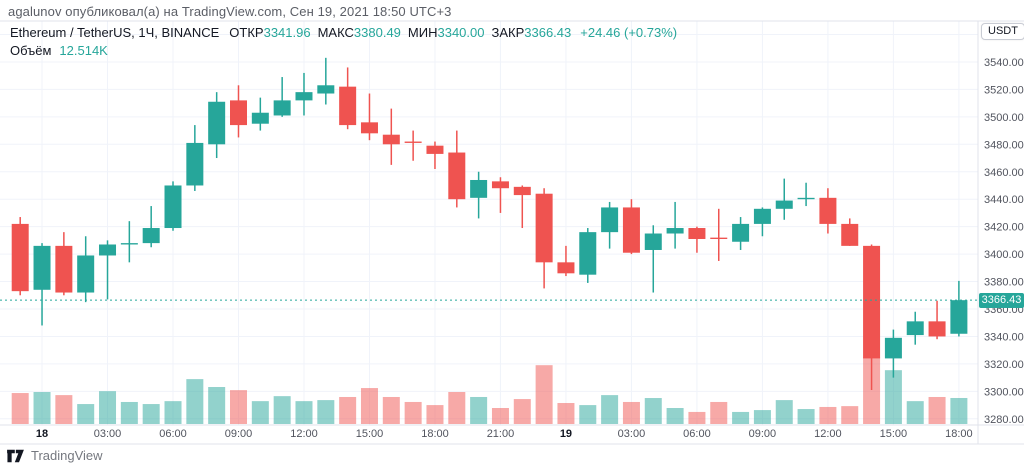 The image size is (1024, 469). I want to click on time-tick-label: 21:00, so click(501, 434).